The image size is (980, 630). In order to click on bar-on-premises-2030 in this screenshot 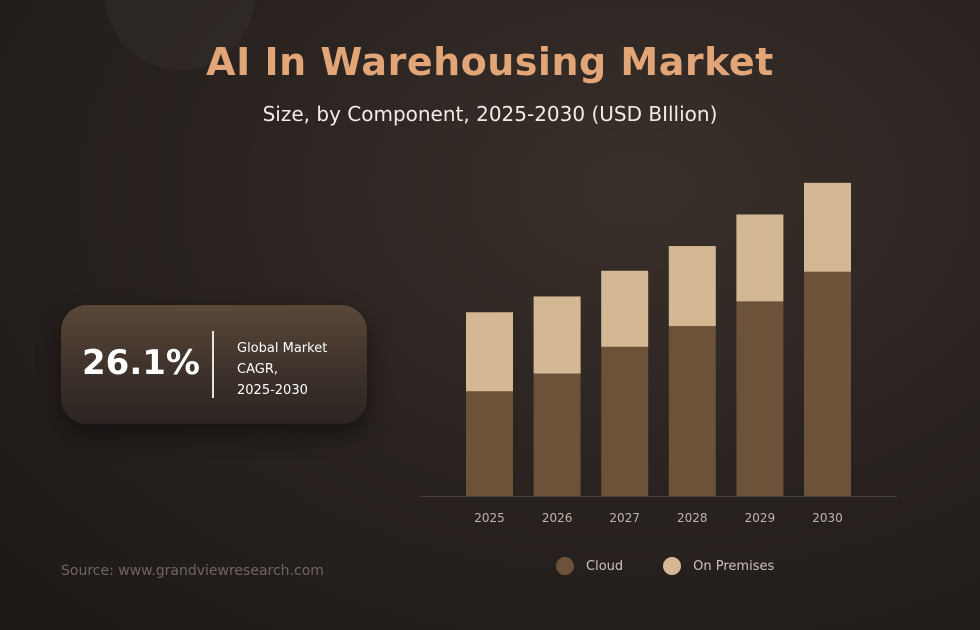, I will do `click(827, 227)`.